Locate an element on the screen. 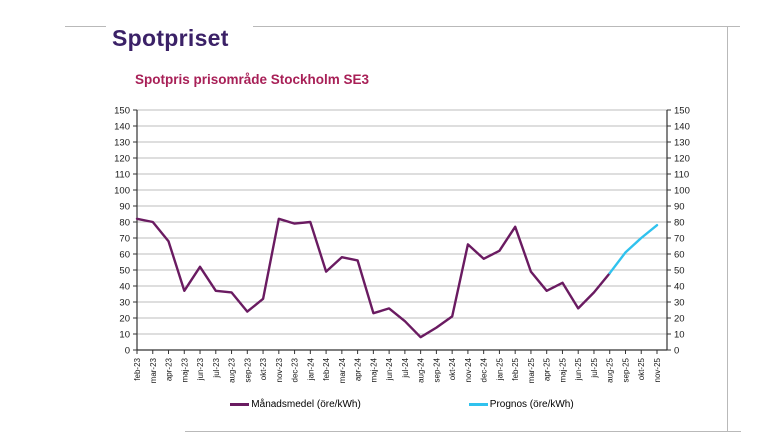 The height and width of the screenshot is (439, 780). x-axis-label: jul-25 is located at coordinates (594, 367).